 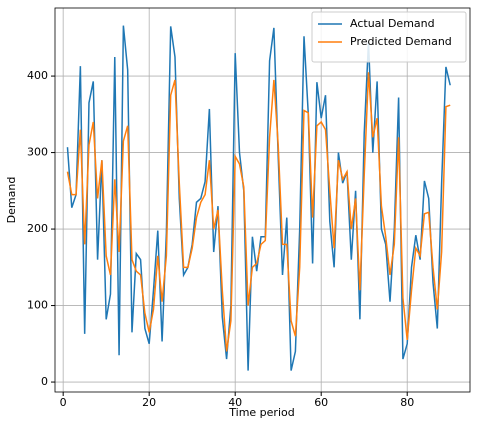 What do you see at coordinates (407, 402) in the screenshot?
I see `x-tick-label: 80` at bounding box center [407, 402].